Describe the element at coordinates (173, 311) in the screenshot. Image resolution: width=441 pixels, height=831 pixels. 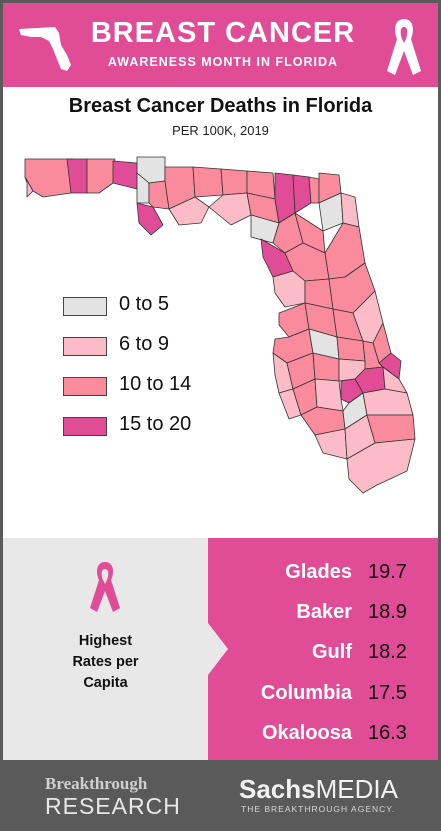
I see `legend-item: 0 to 5` at that location.